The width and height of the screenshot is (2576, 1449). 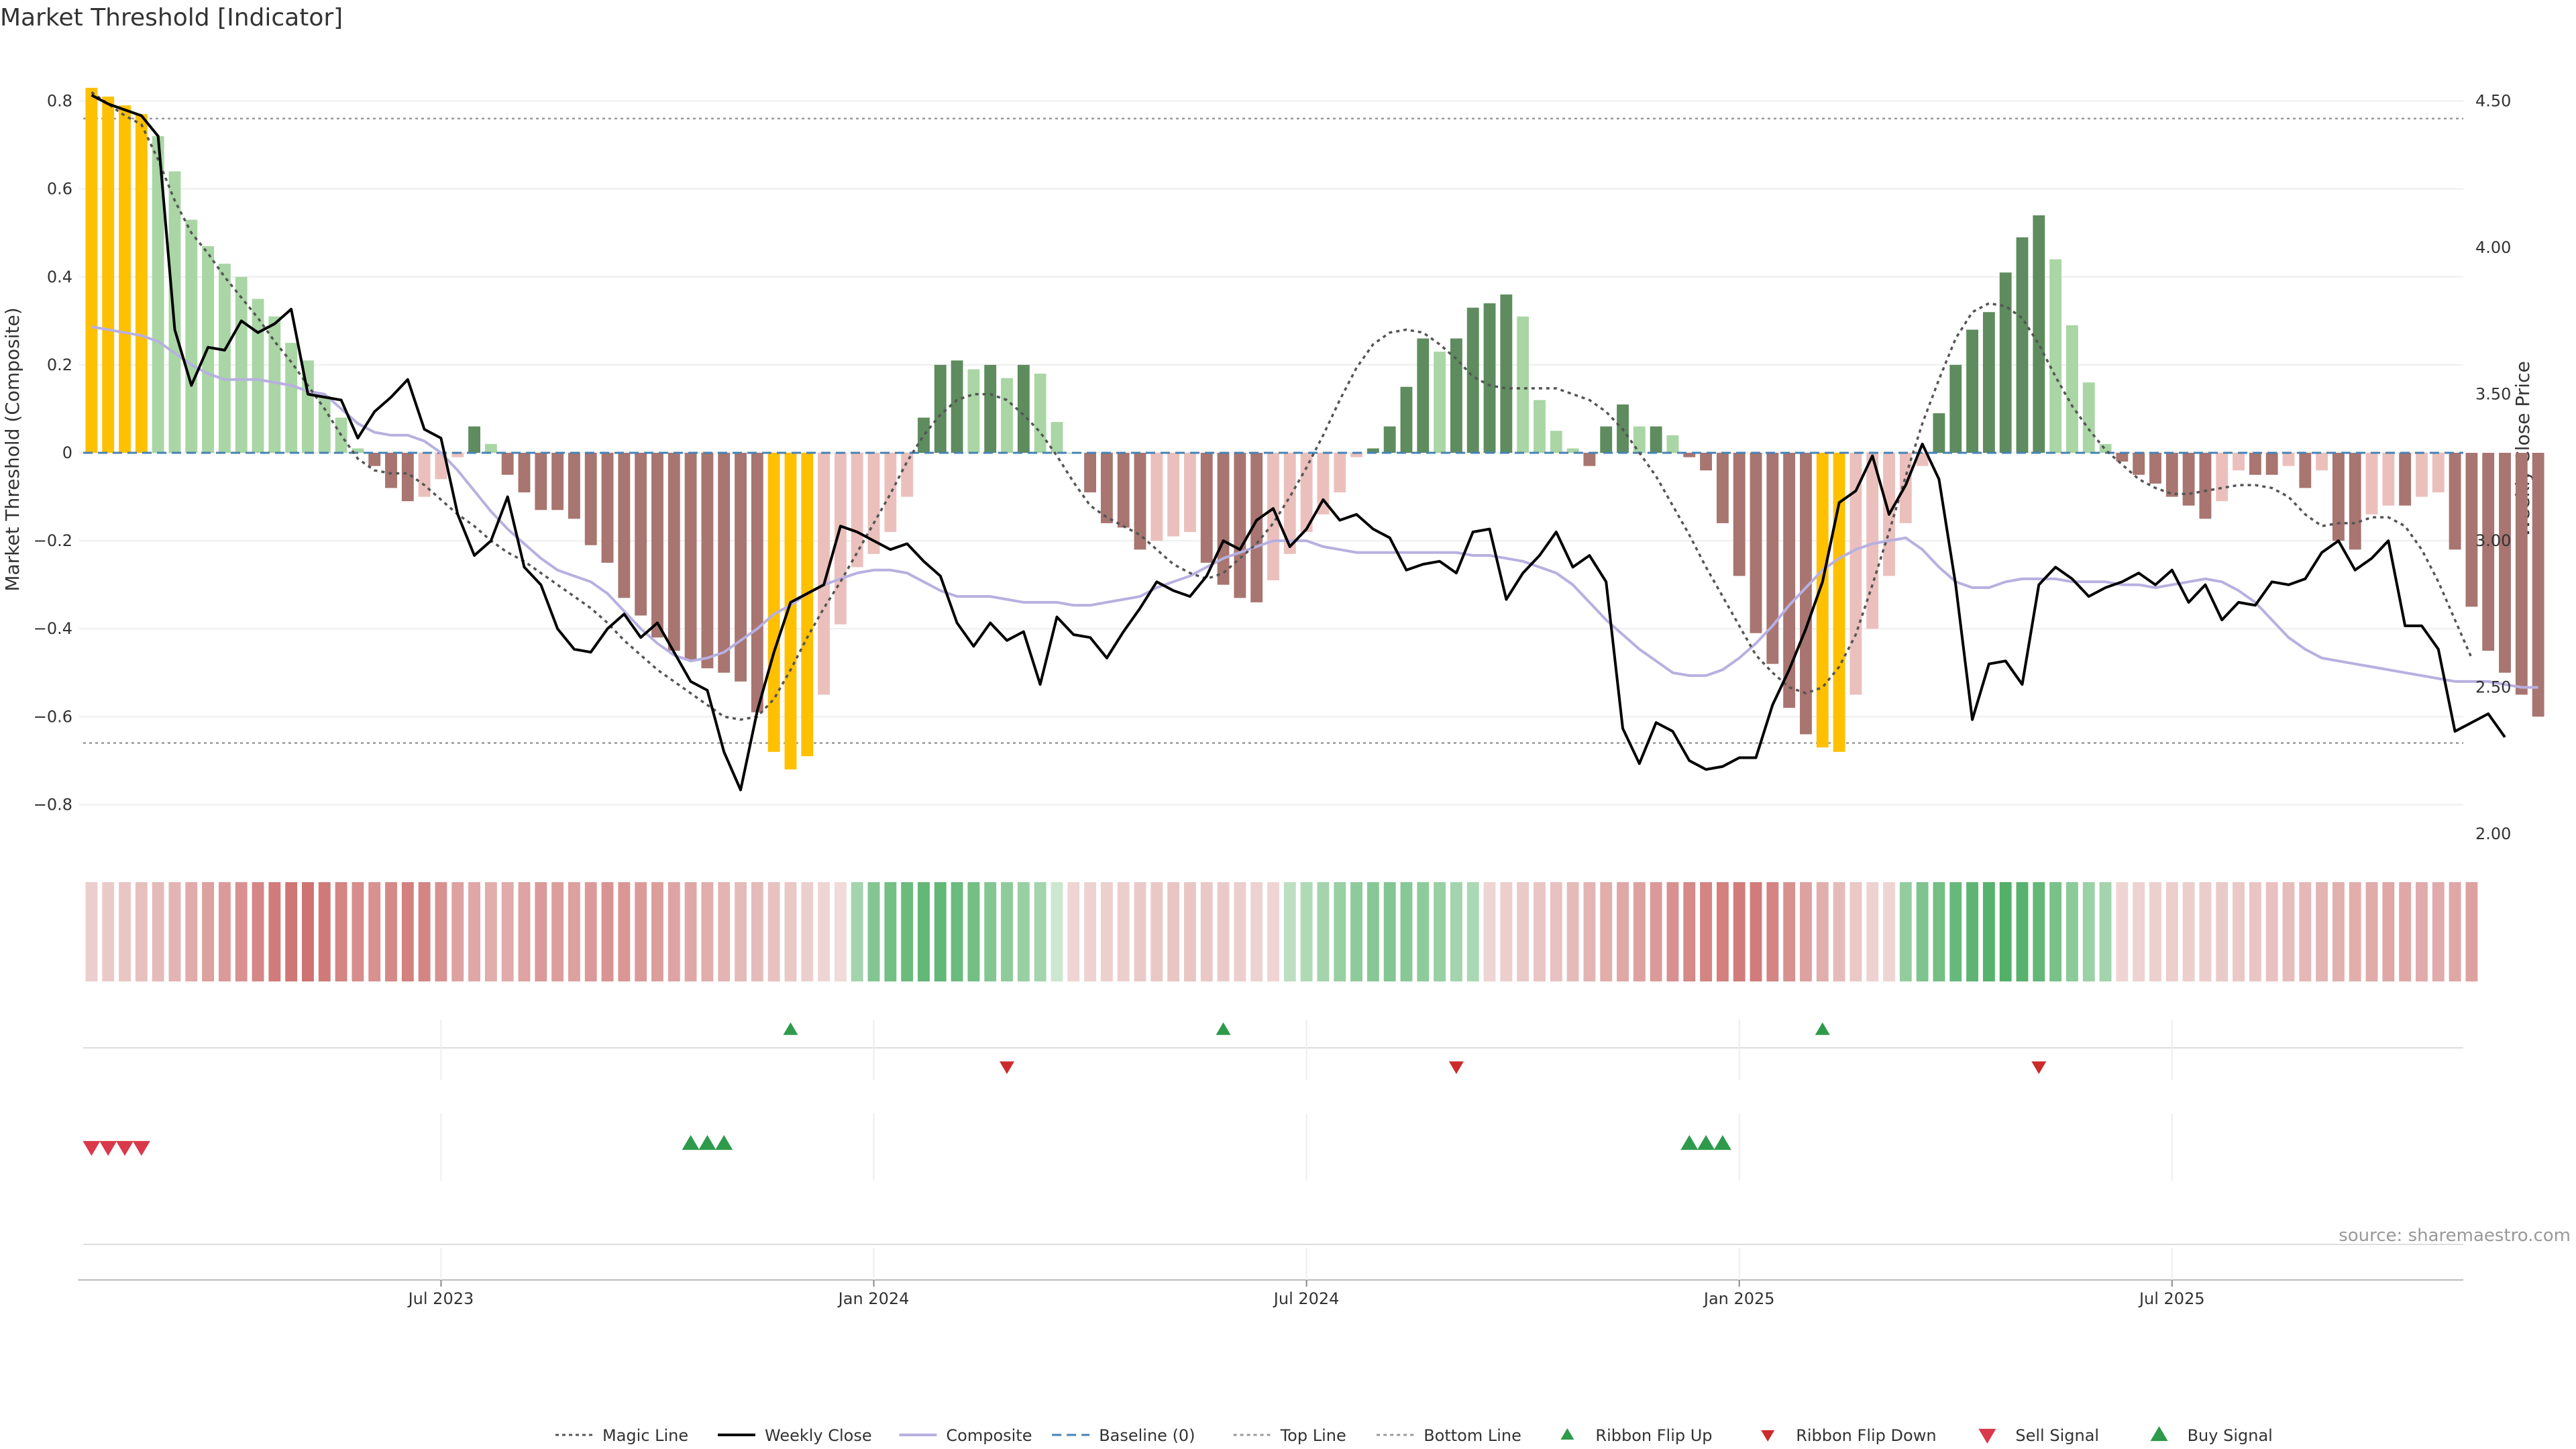 I want to click on y2-tick-label: 2.50, so click(x=2493, y=687).